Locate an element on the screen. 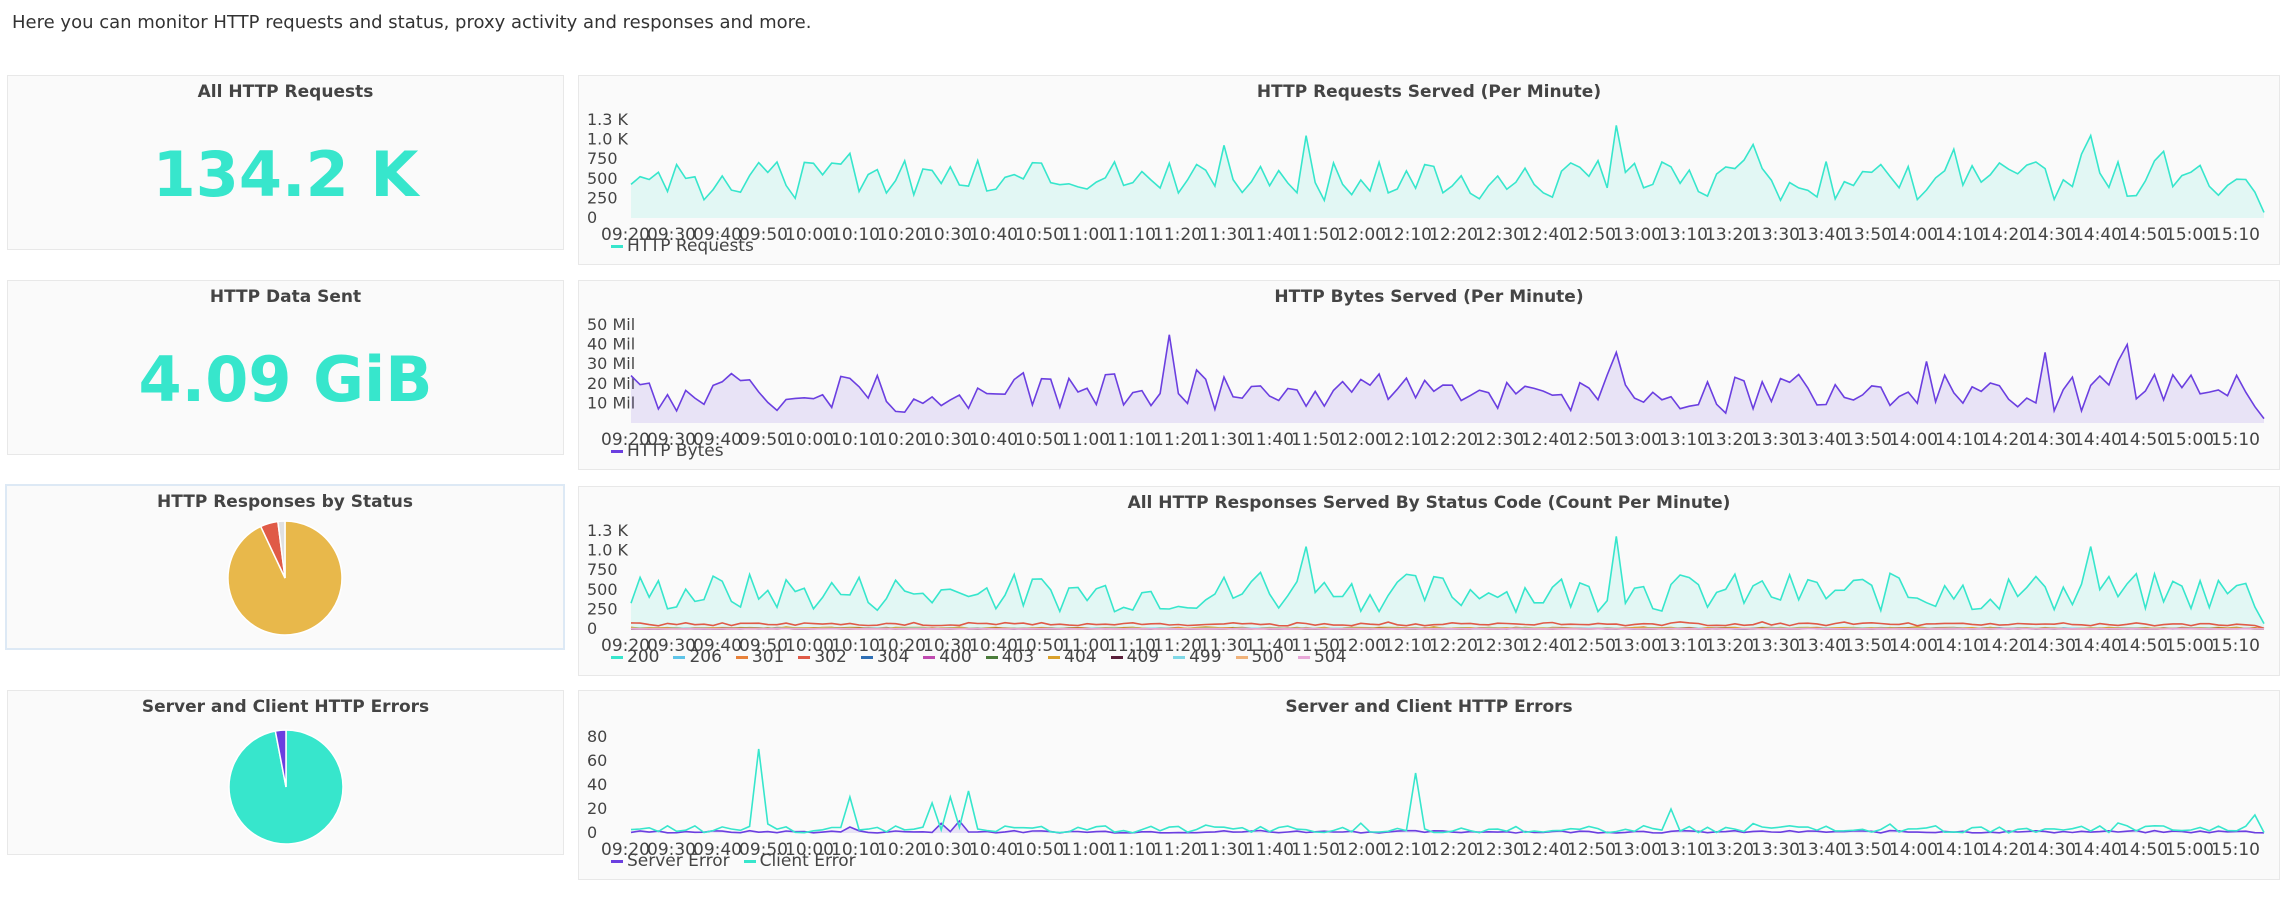 The width and height of the screenshot is (2290, 906). x-tick-label: 13:30 is located at coordinates (1775, 235).